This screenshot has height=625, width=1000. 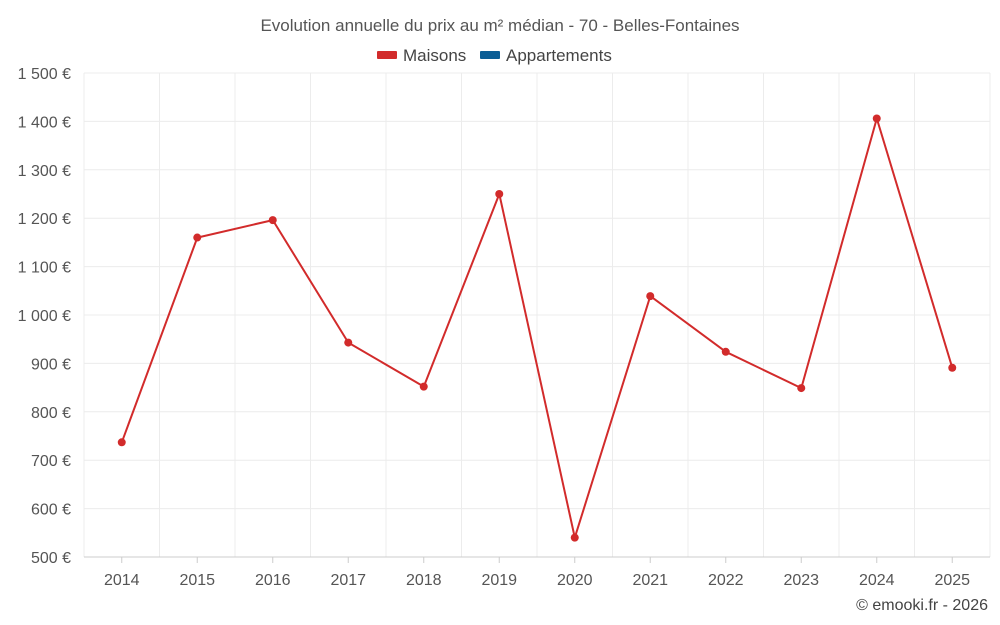 I want to click on y-tick-label: 800 €, so click(x=51, y=413).